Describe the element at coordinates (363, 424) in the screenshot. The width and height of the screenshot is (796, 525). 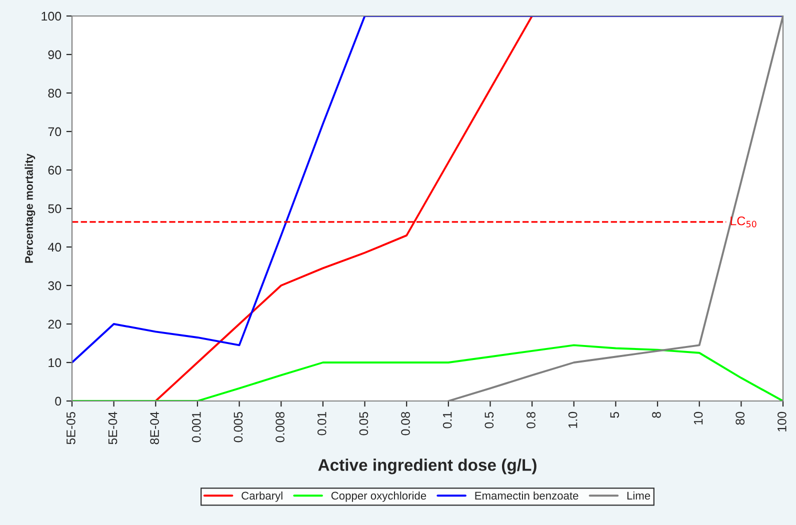
I see `x-tick-label: 0.05` at that location.